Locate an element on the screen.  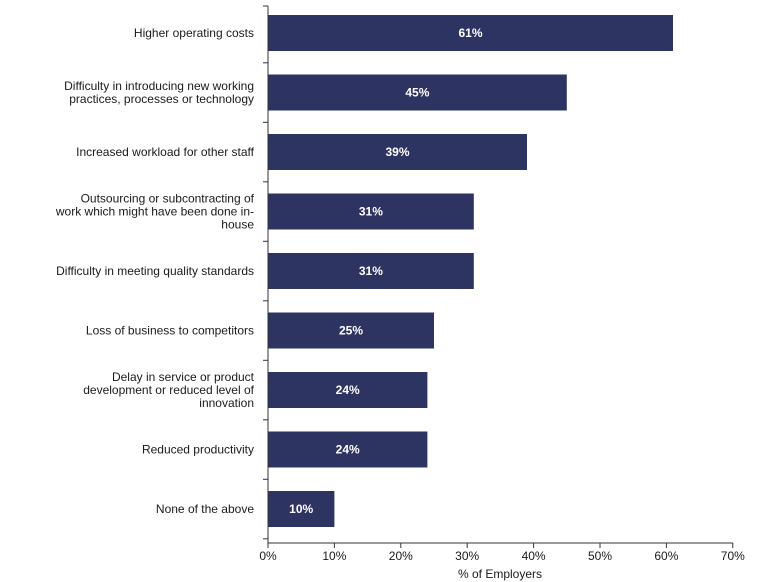
x-tick-label: 10% is located at coordinates (334, 556).